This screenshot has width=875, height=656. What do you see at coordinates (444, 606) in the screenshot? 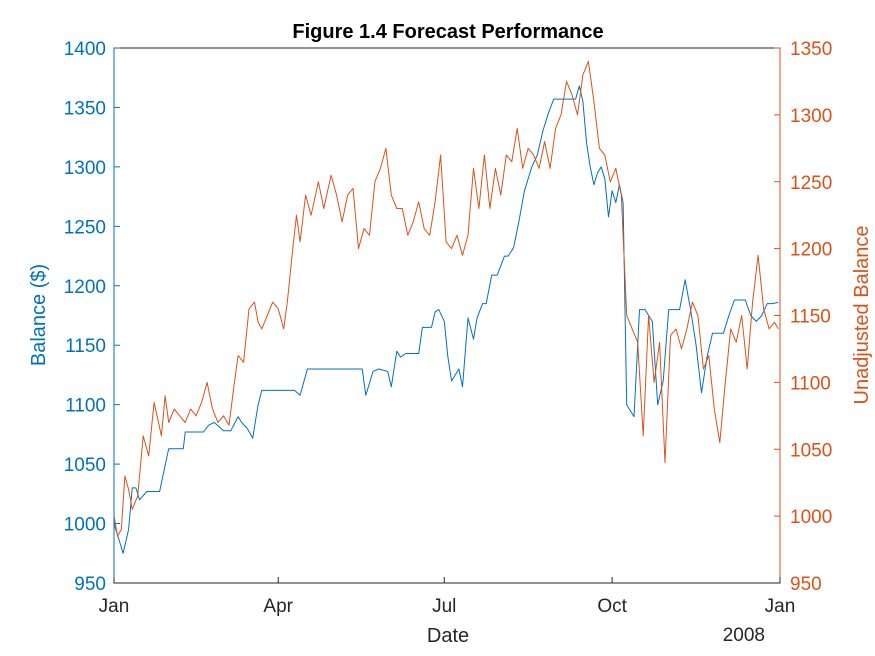
I see `x-tick-label: Jul` at bounding box center [444, 606].